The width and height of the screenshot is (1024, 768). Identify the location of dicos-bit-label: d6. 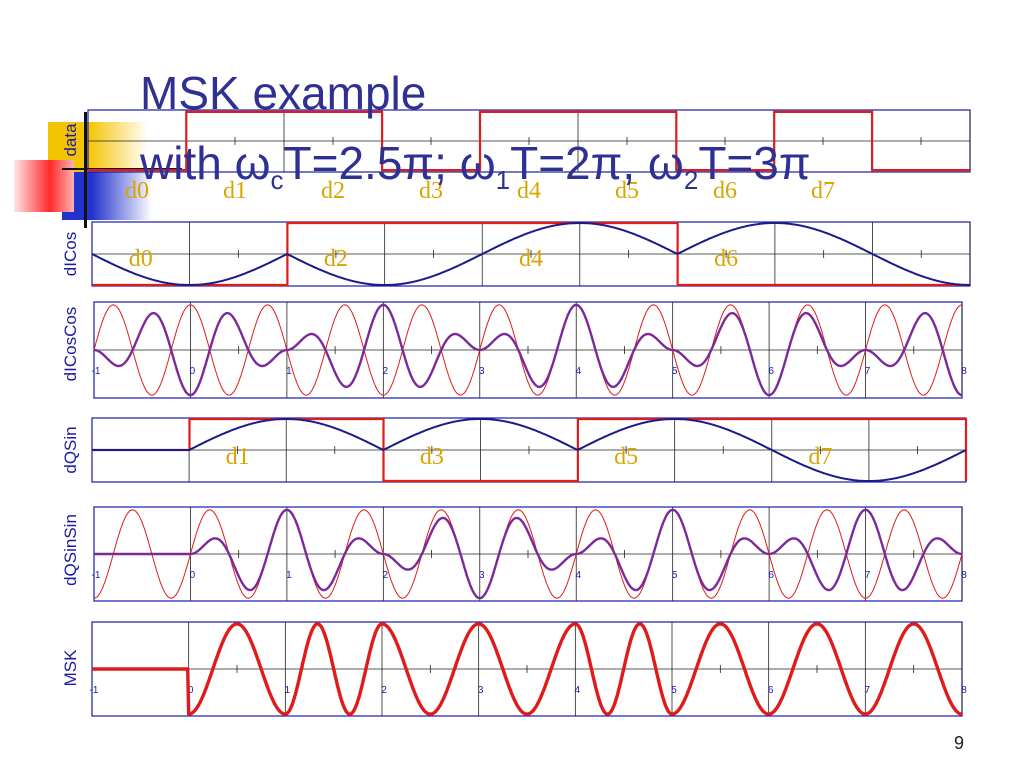
(726, 259).